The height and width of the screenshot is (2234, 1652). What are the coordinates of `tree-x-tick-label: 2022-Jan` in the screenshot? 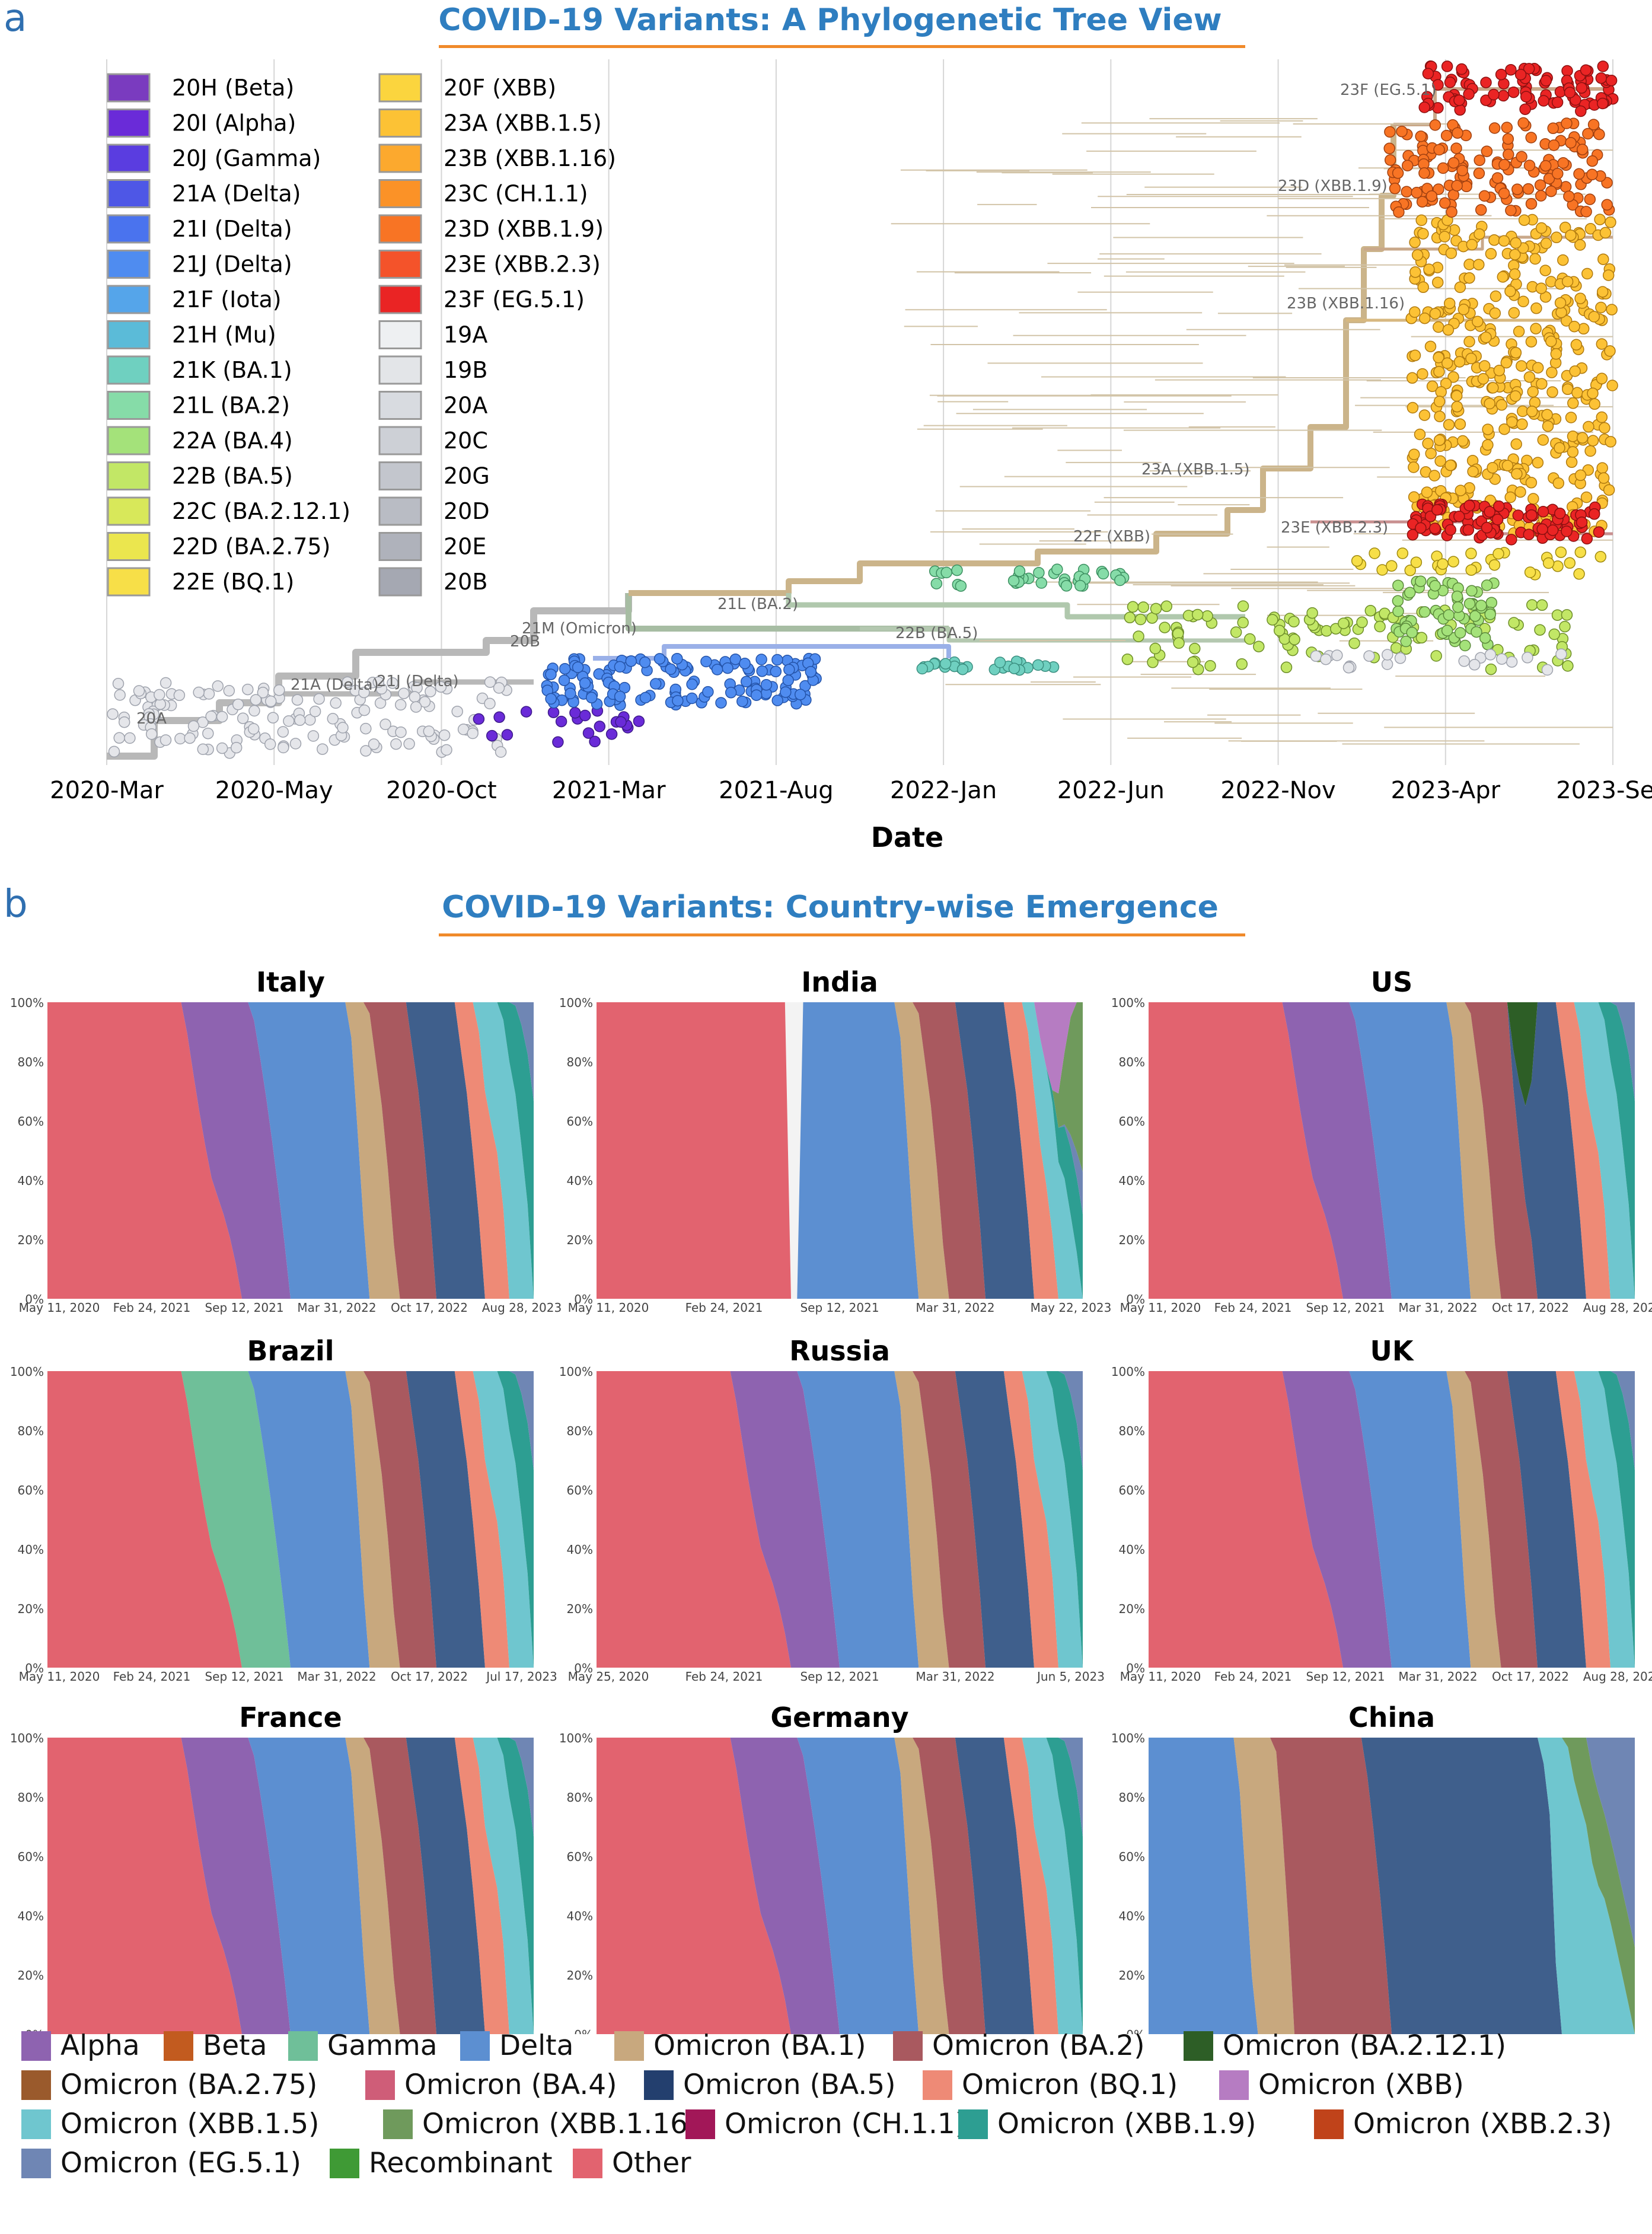 It's located at (943, 790).